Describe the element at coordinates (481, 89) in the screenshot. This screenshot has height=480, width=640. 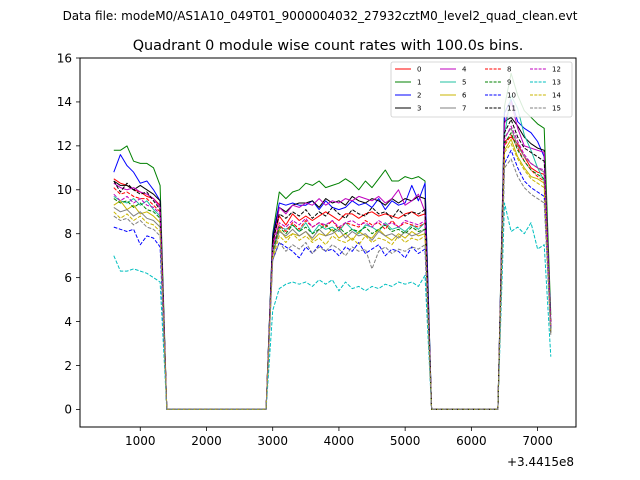
I see `legend-frame` at that location.